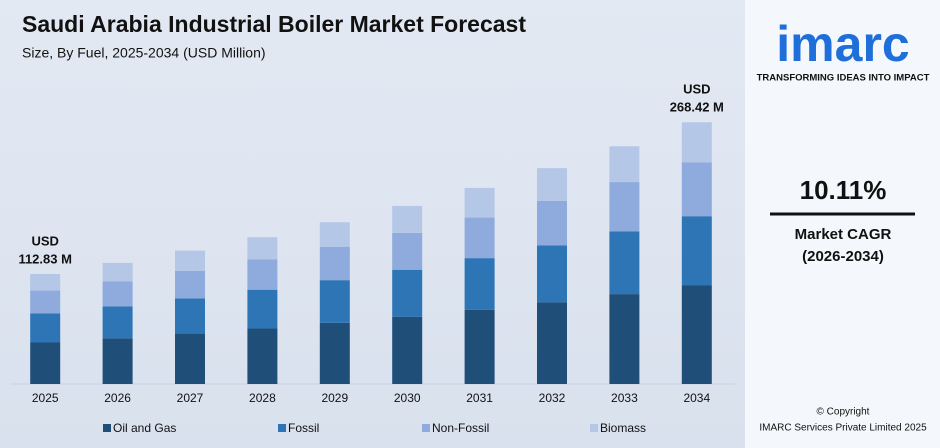 This screenshot has height=448, width=940. I want to click on total-label: 268.42 M, so click(697, 107).